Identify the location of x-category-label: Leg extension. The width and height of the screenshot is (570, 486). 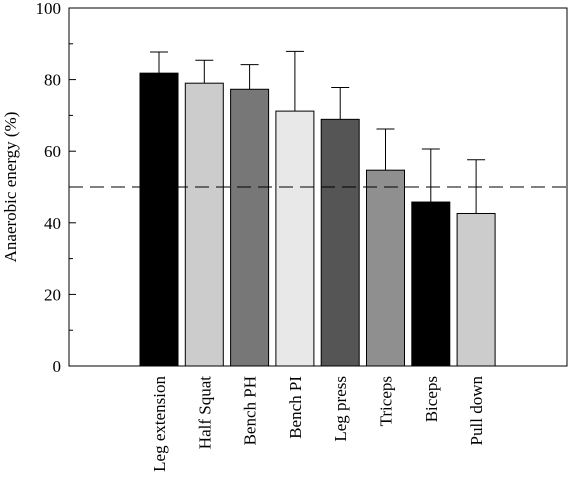
(159, 424).